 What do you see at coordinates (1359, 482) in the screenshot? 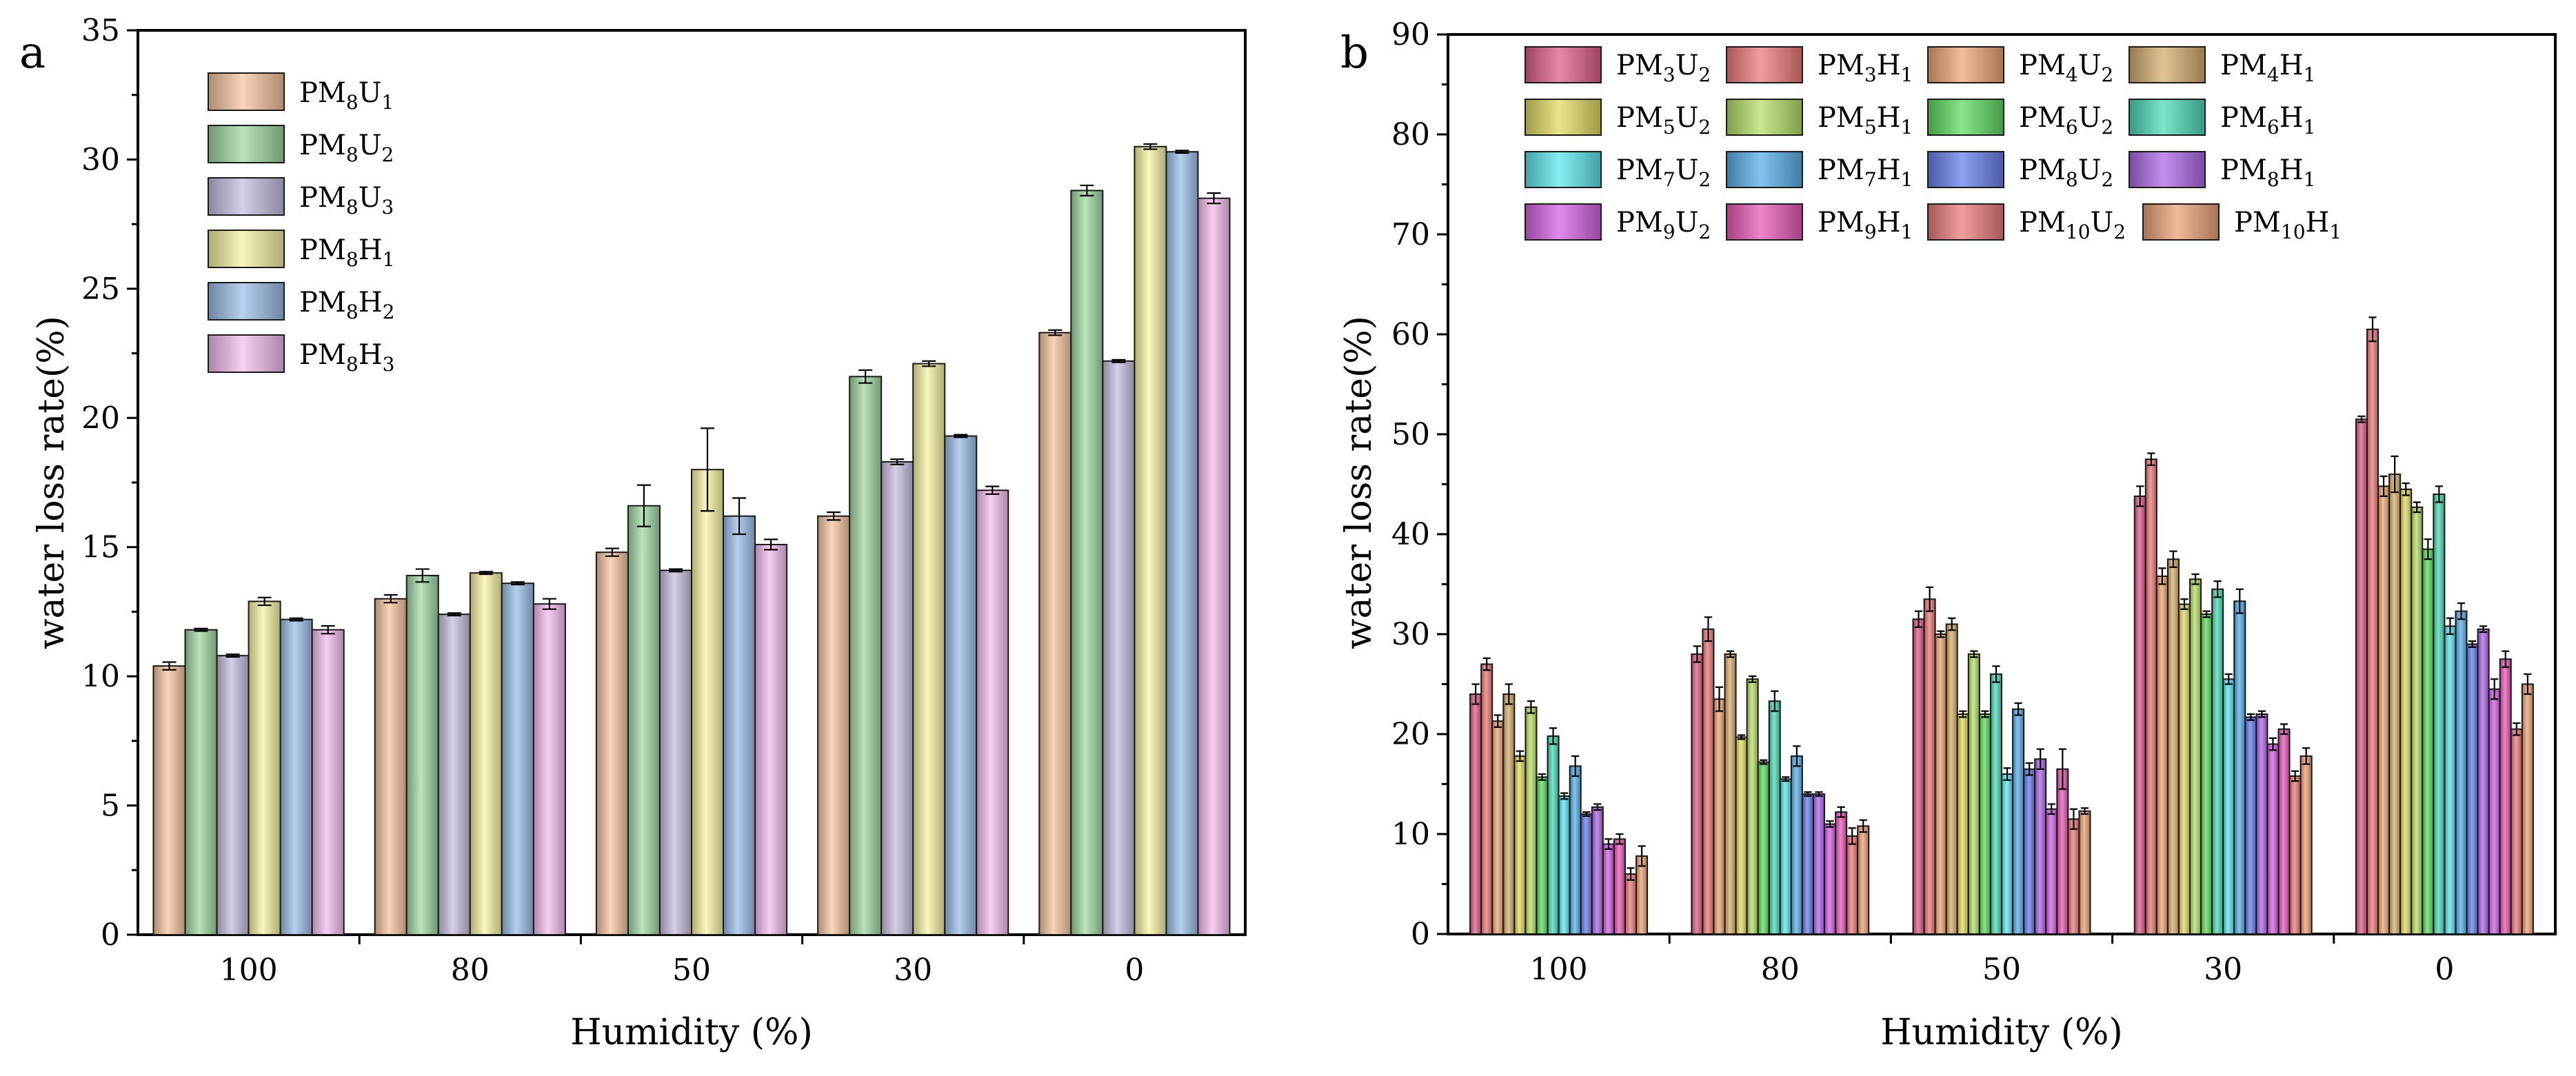
I see `panel-b-y-axis-title: water loss rate(%)` at bounding box center [1359, 482].